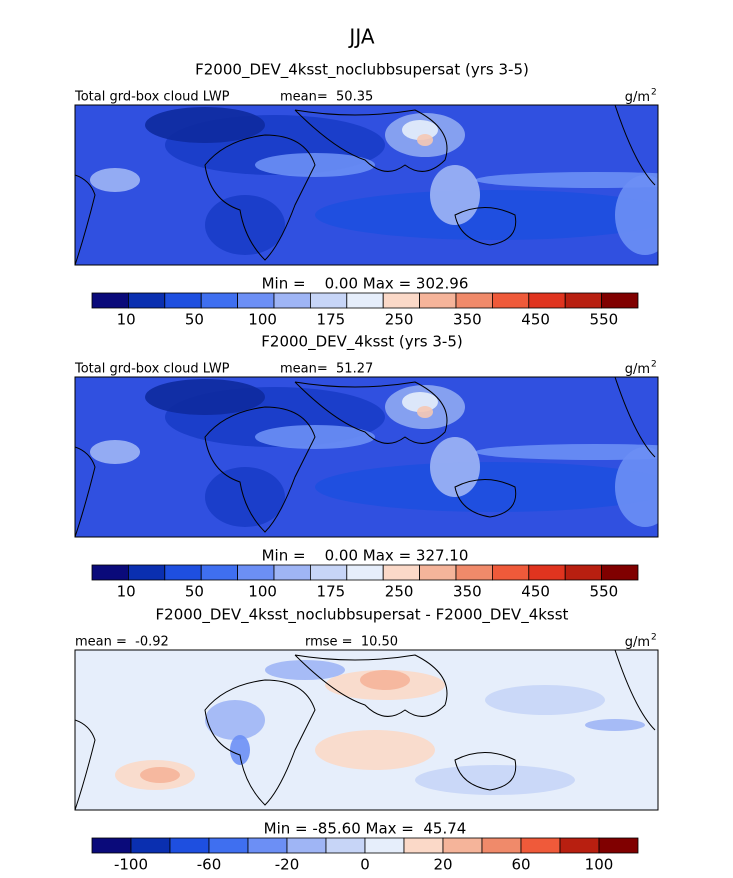  I want to click on header-center: rmse = 10.50, so click(351, 642).